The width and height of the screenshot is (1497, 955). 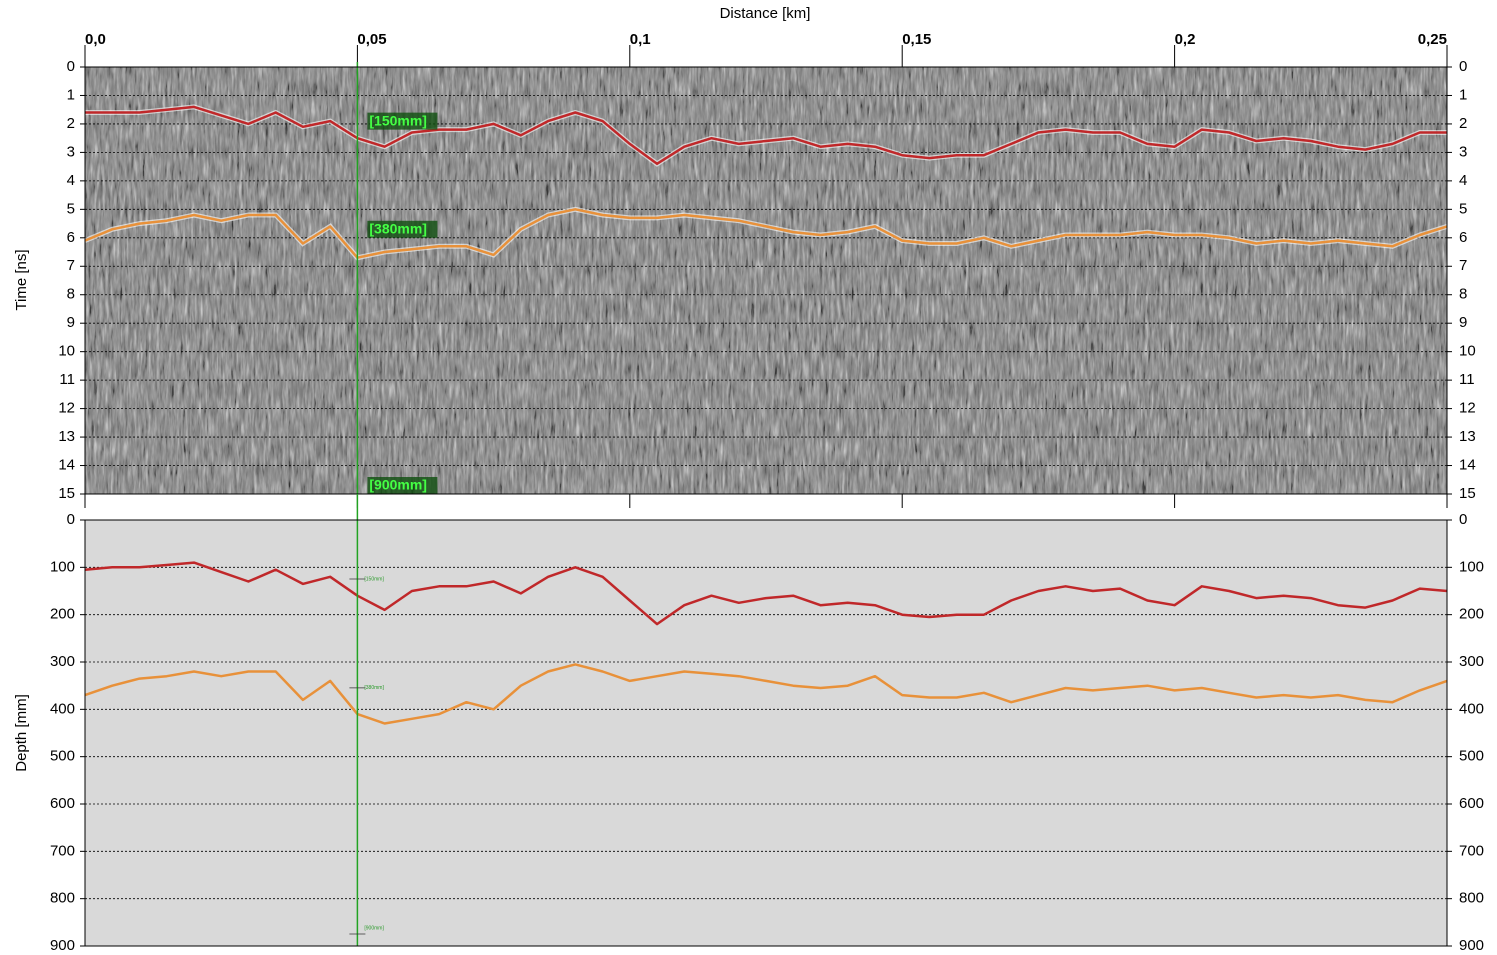 I want to click on x-tick-label: 0,1, so click(x=640, y=39).